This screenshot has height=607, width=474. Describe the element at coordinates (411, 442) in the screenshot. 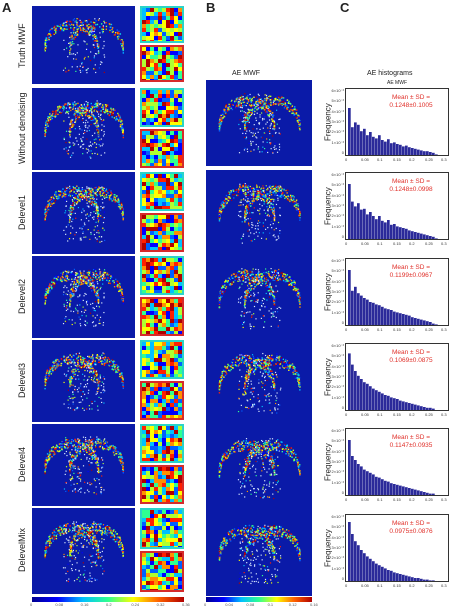

I see `histogram-stats: Mean ± SD = 0.1147±0.0935` at that location.